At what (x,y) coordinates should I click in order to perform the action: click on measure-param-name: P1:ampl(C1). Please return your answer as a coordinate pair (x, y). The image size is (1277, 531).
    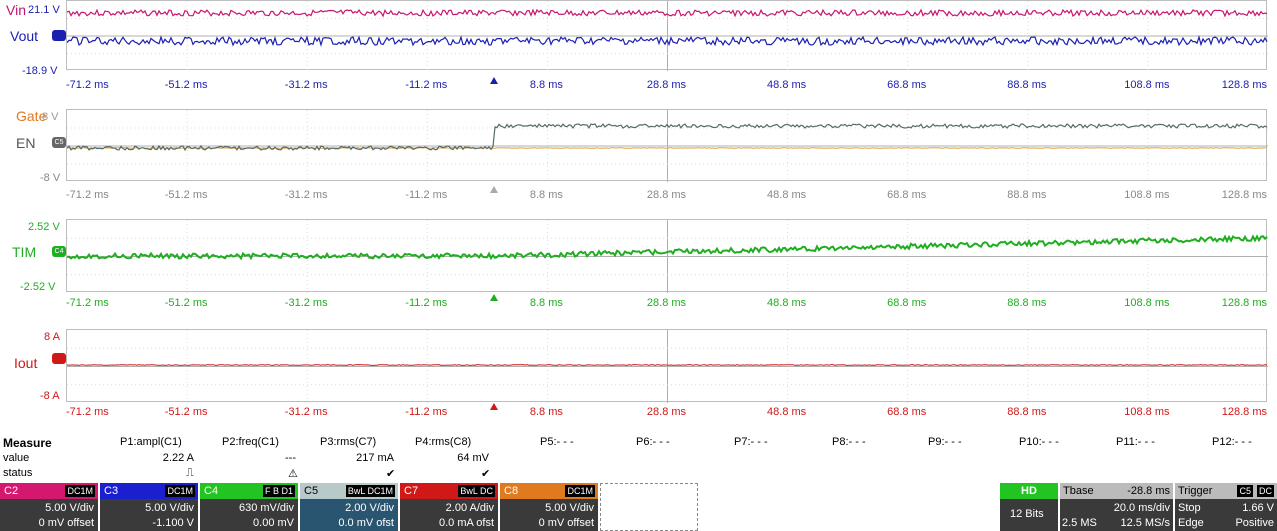
    Looking at the image, I should click on (151, 442).